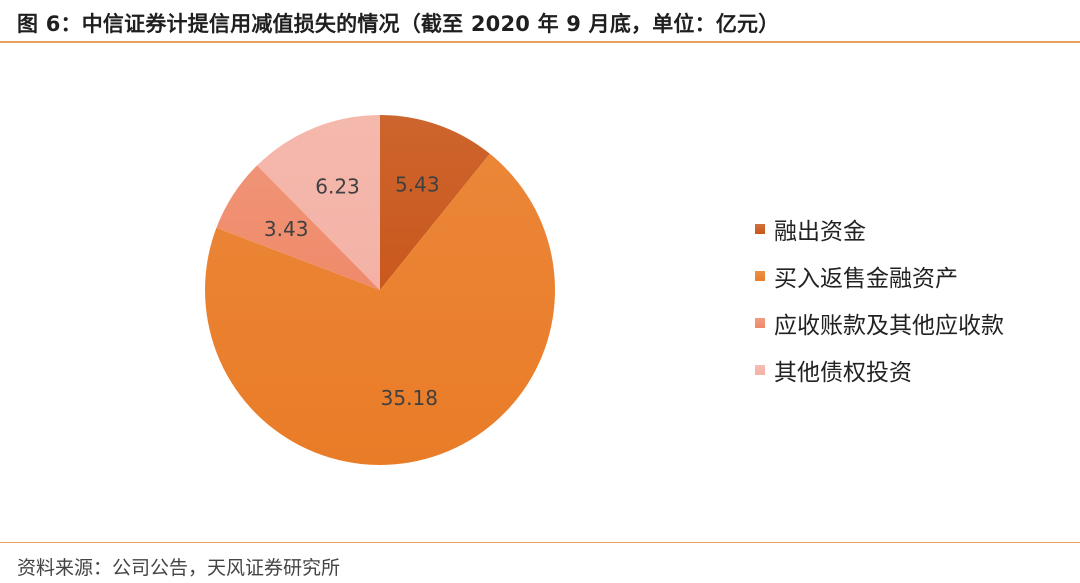 The width and height of the screenshot is (1080, 583). I want to click on legend-item: 其他债权投资, so click(879, 369).